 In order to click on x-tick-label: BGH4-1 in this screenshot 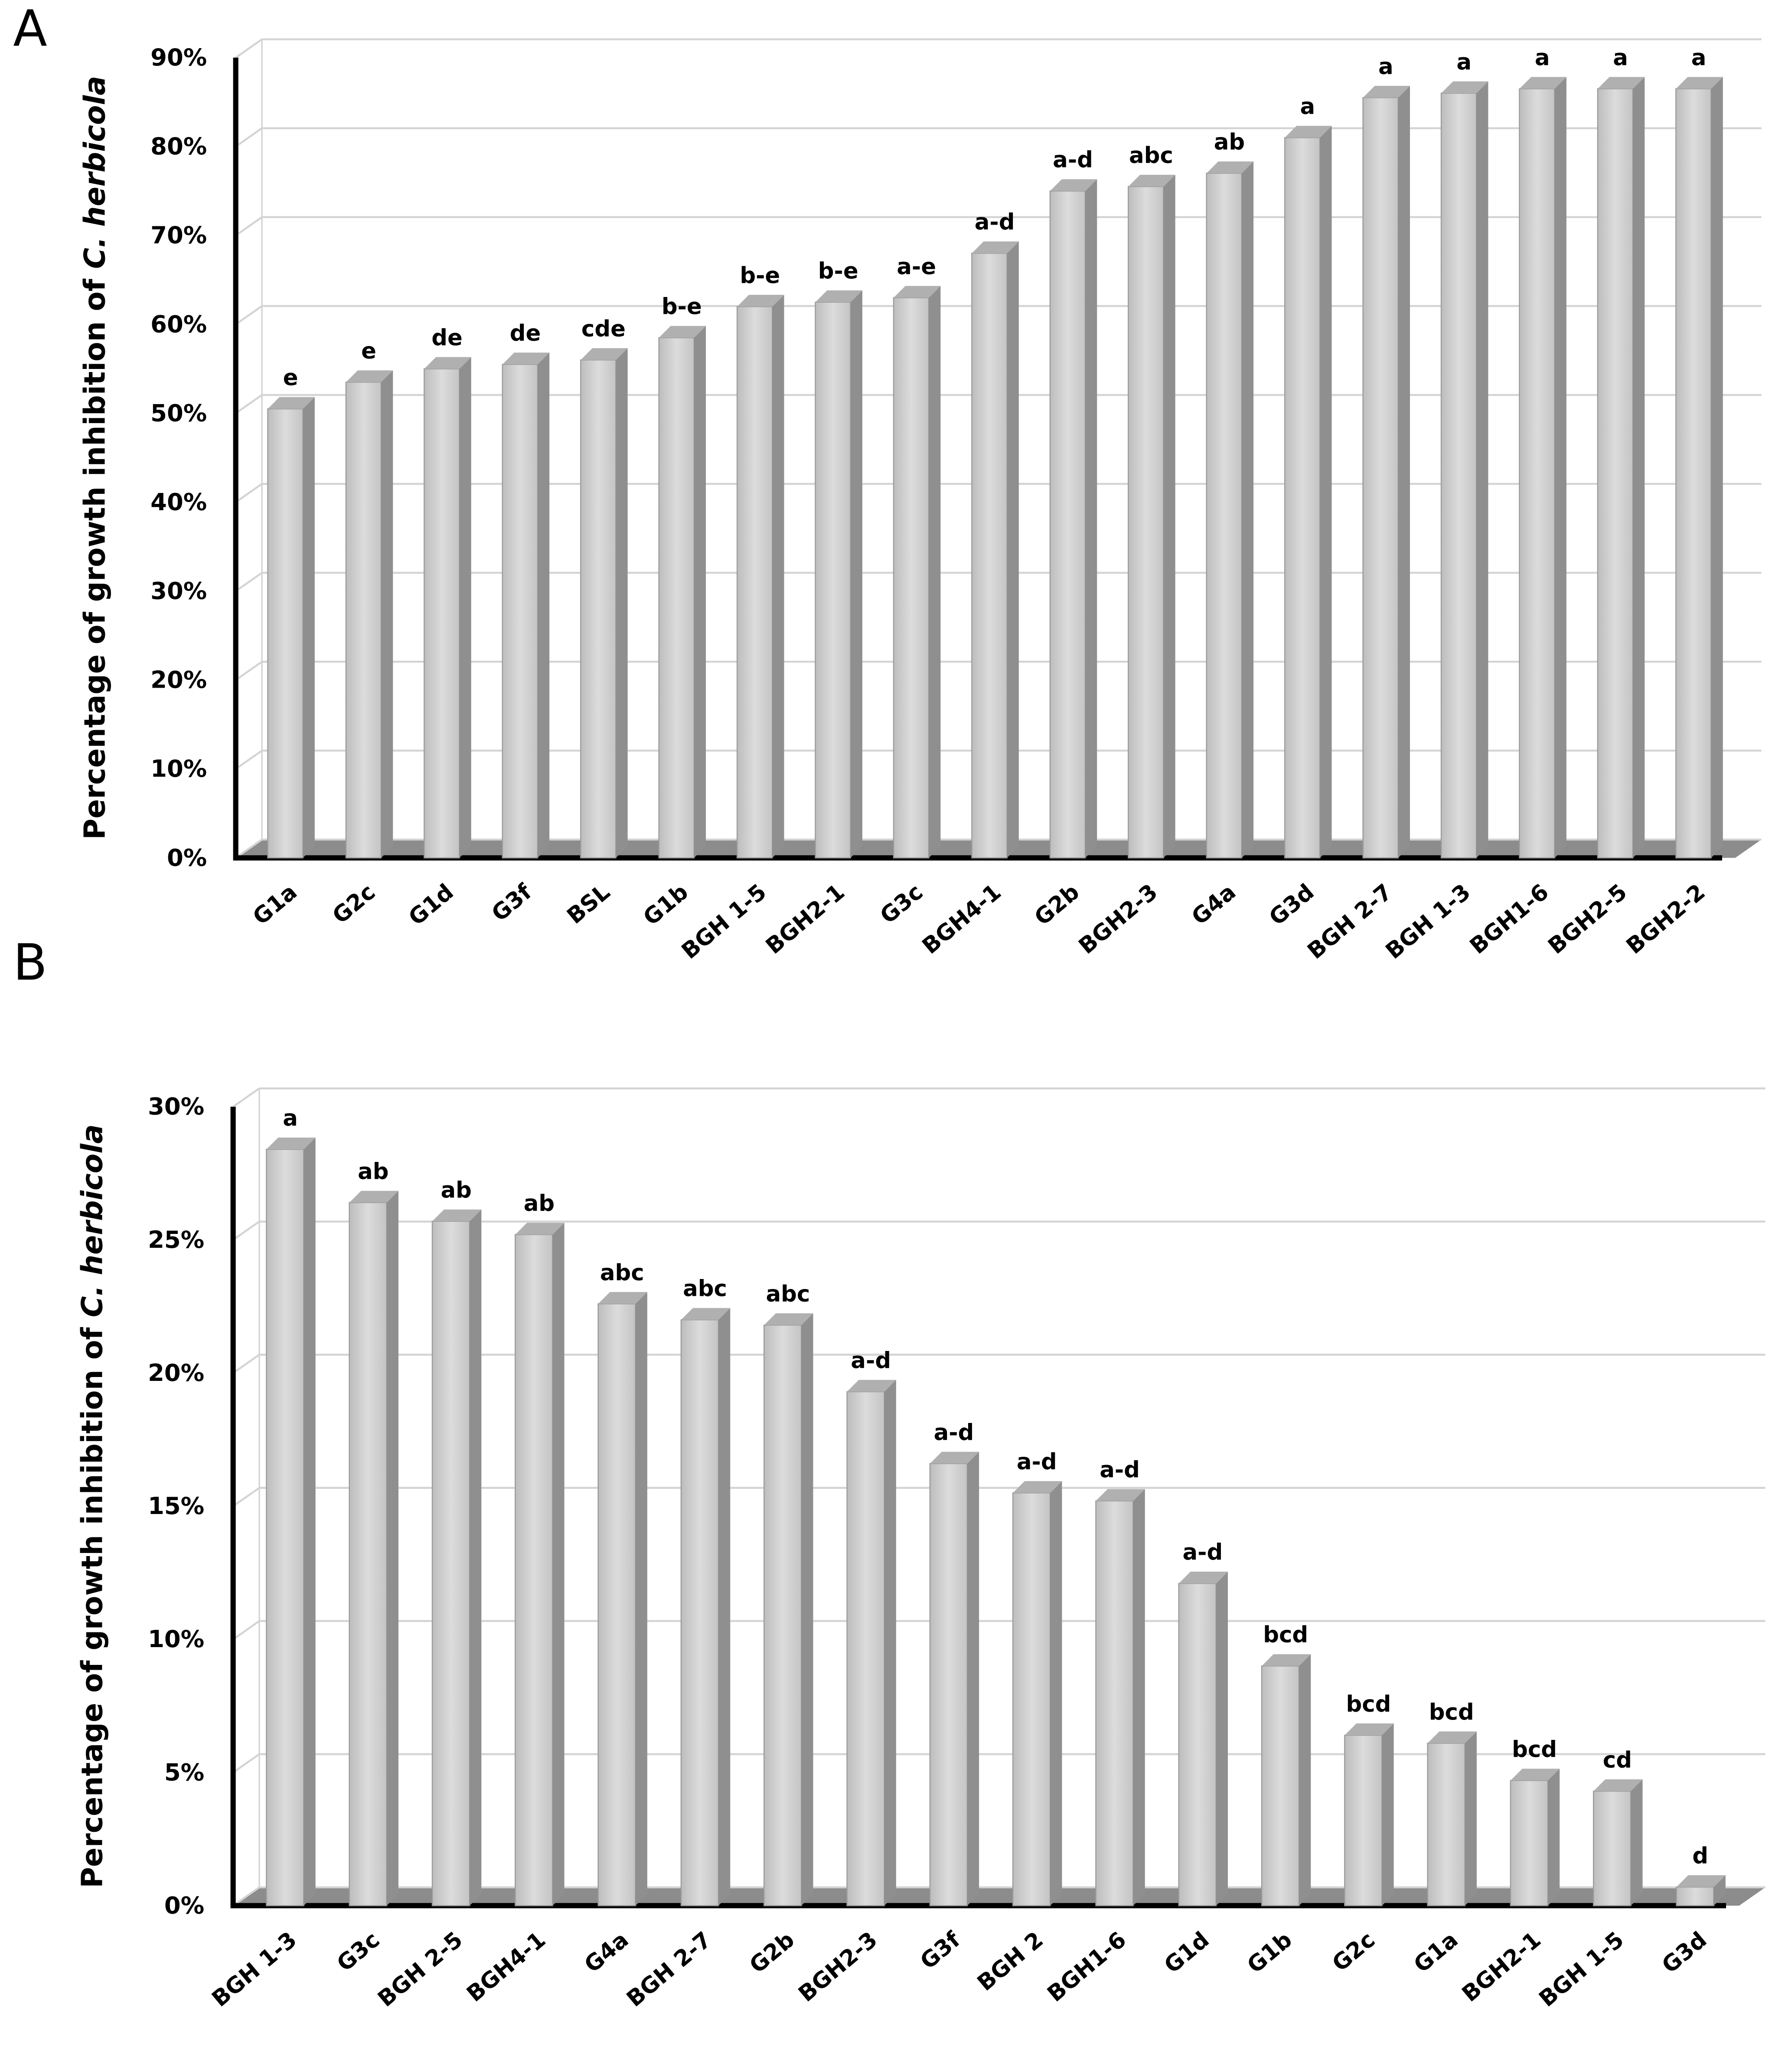, I will do `click(961, 919)`.